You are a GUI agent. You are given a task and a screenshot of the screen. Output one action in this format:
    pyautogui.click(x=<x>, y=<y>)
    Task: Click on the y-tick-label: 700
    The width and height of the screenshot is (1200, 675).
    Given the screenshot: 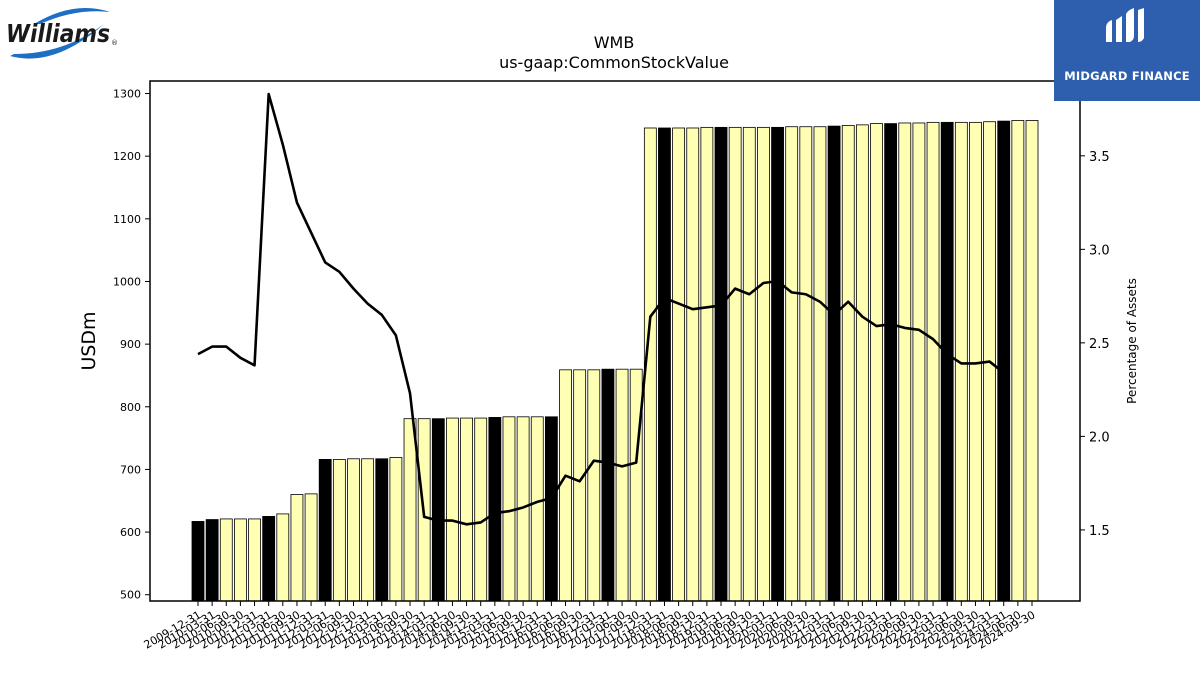 What is the action you would take?
    pyautogui.click(x=130, y=469)
    